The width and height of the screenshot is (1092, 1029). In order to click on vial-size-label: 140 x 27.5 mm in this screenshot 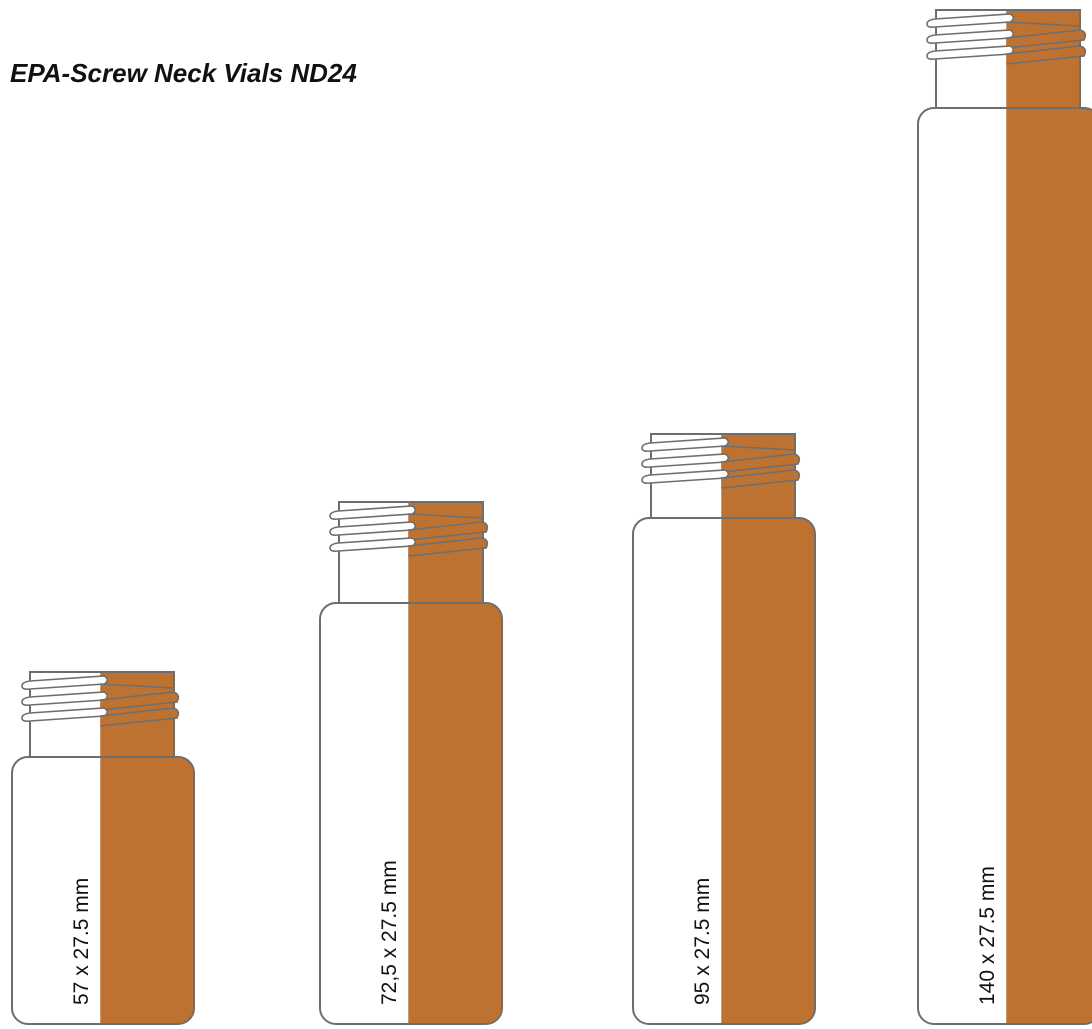, I will do `click(987, 935)`.